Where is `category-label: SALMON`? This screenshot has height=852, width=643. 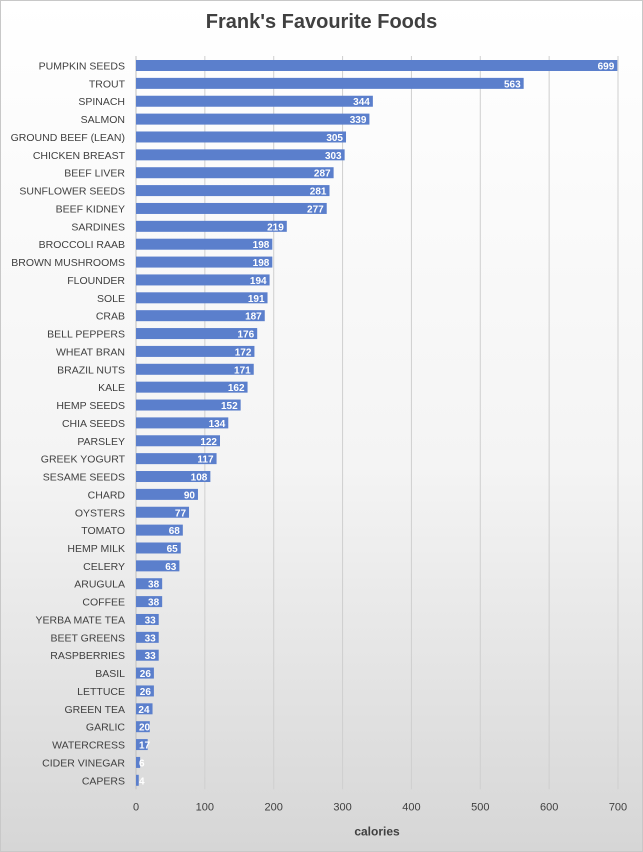
category-label: SALMON is located at coordinates (103, 120).